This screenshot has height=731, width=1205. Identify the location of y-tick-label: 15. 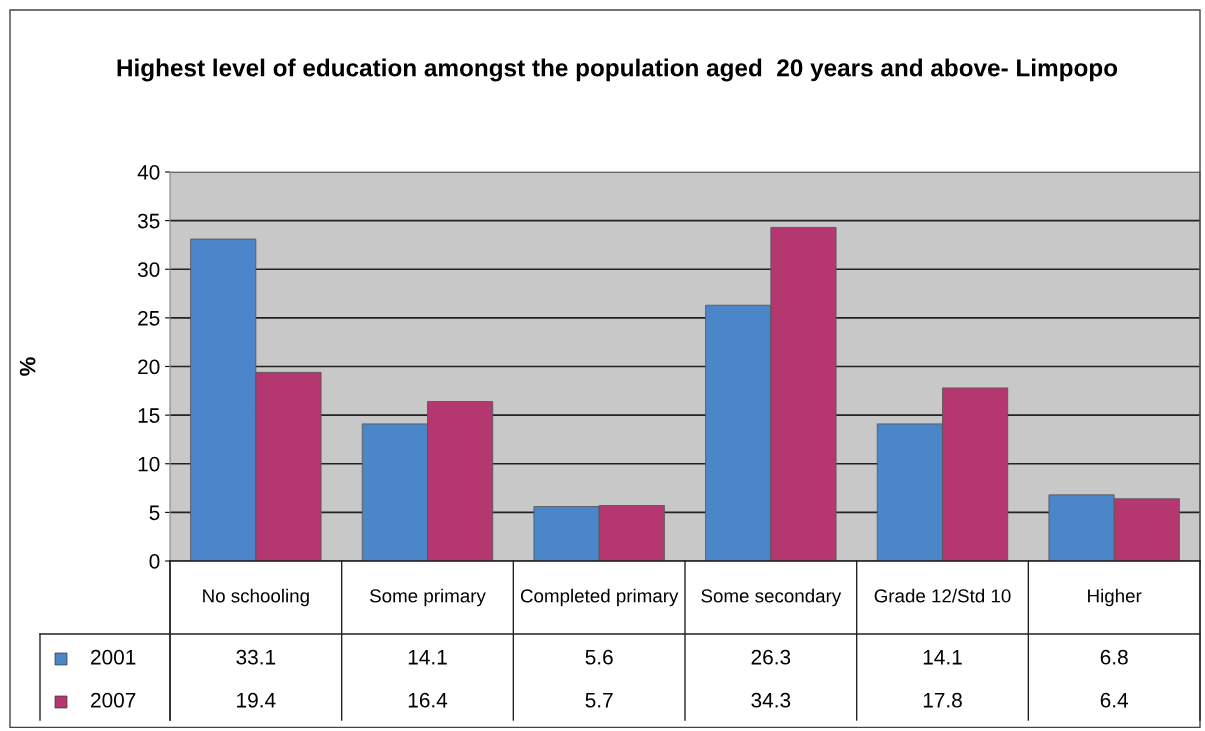
(149, 415).